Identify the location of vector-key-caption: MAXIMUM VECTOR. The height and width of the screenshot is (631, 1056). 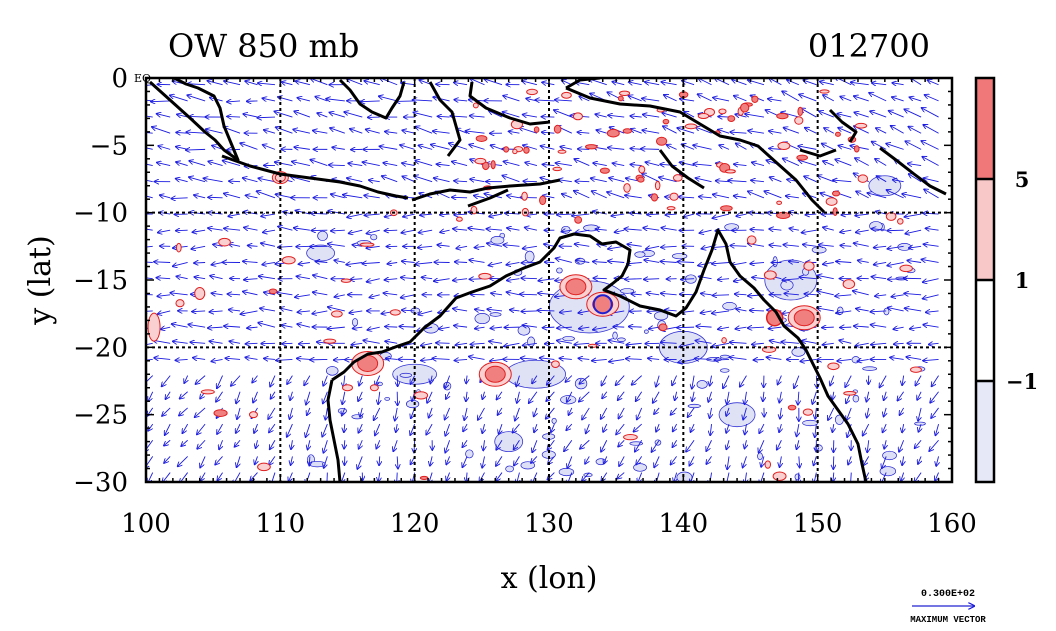
(948, 620).